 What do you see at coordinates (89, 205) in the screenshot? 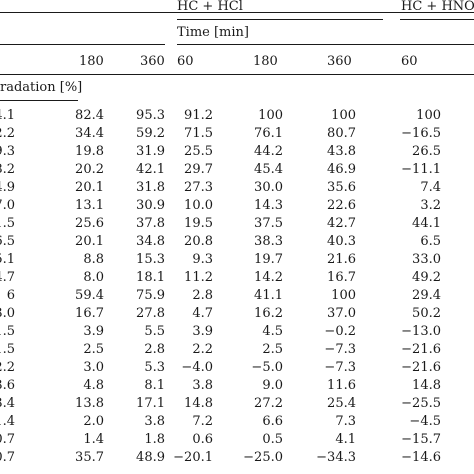
I see `table-cell: 13.1` at bounding box center [89, 205].